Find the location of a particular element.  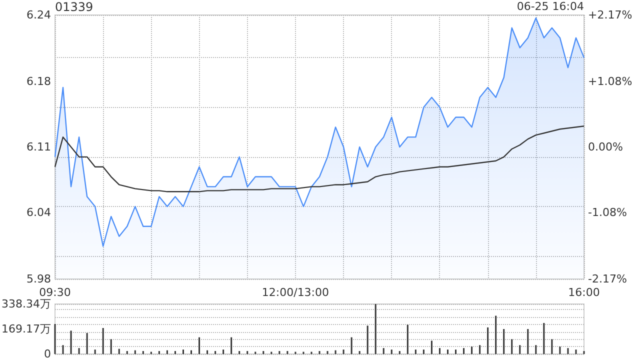

y-tick-label: 338.34万 is located at coordinates (26, 304).